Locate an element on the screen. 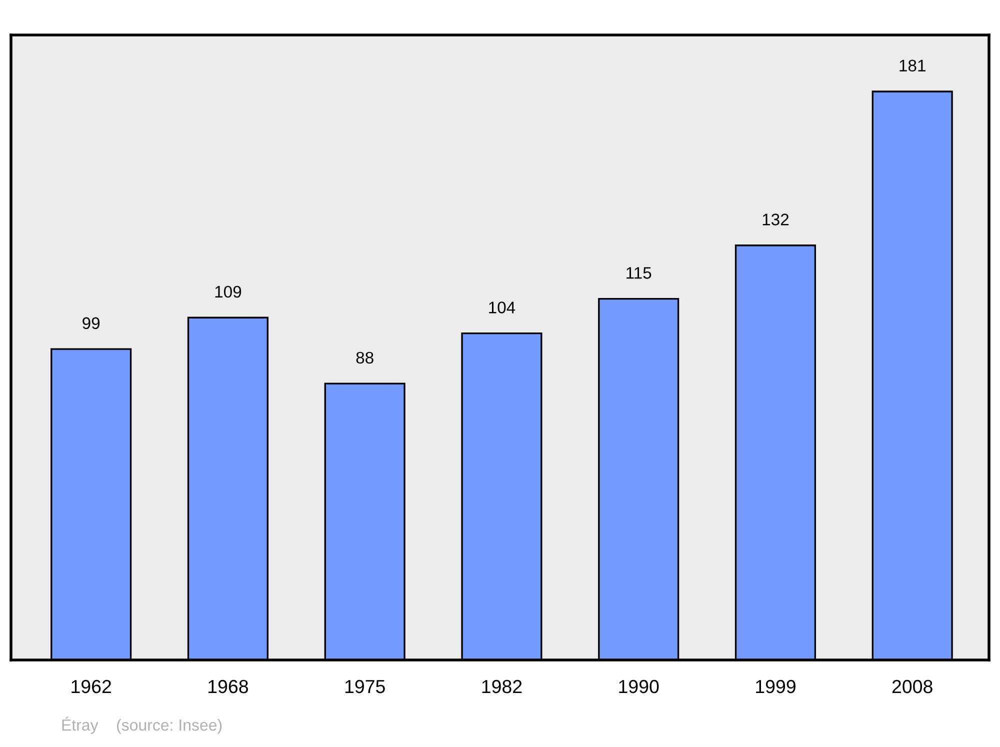 Image resolution: width=1000 pixels, height=747 pixels. x-tick-label: 1999 is located at coordinates (776, 687).